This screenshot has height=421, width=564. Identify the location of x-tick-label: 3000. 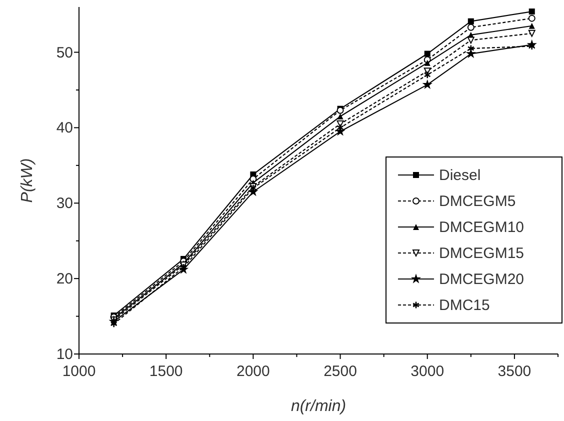
(427, 371).